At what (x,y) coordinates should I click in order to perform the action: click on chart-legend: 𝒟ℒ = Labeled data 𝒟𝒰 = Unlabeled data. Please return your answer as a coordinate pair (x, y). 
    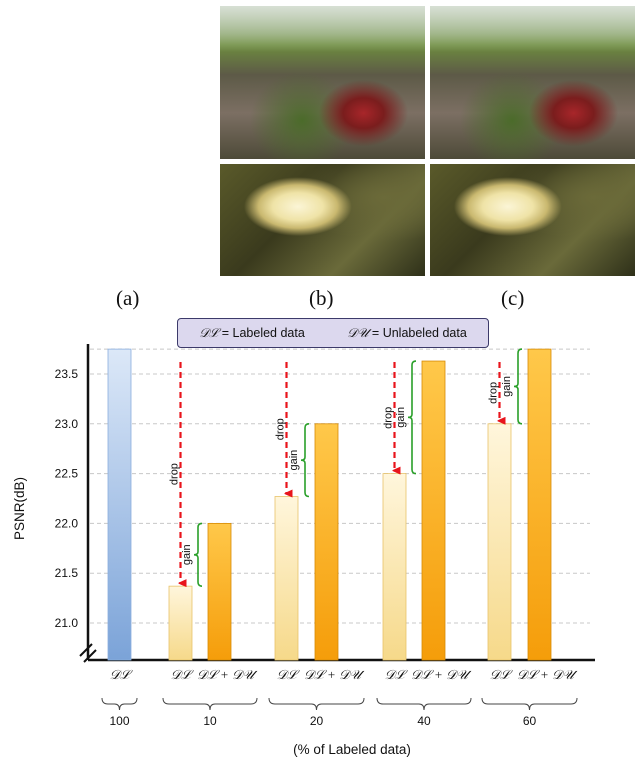
    Looking at the image, I should click on (333, 333).